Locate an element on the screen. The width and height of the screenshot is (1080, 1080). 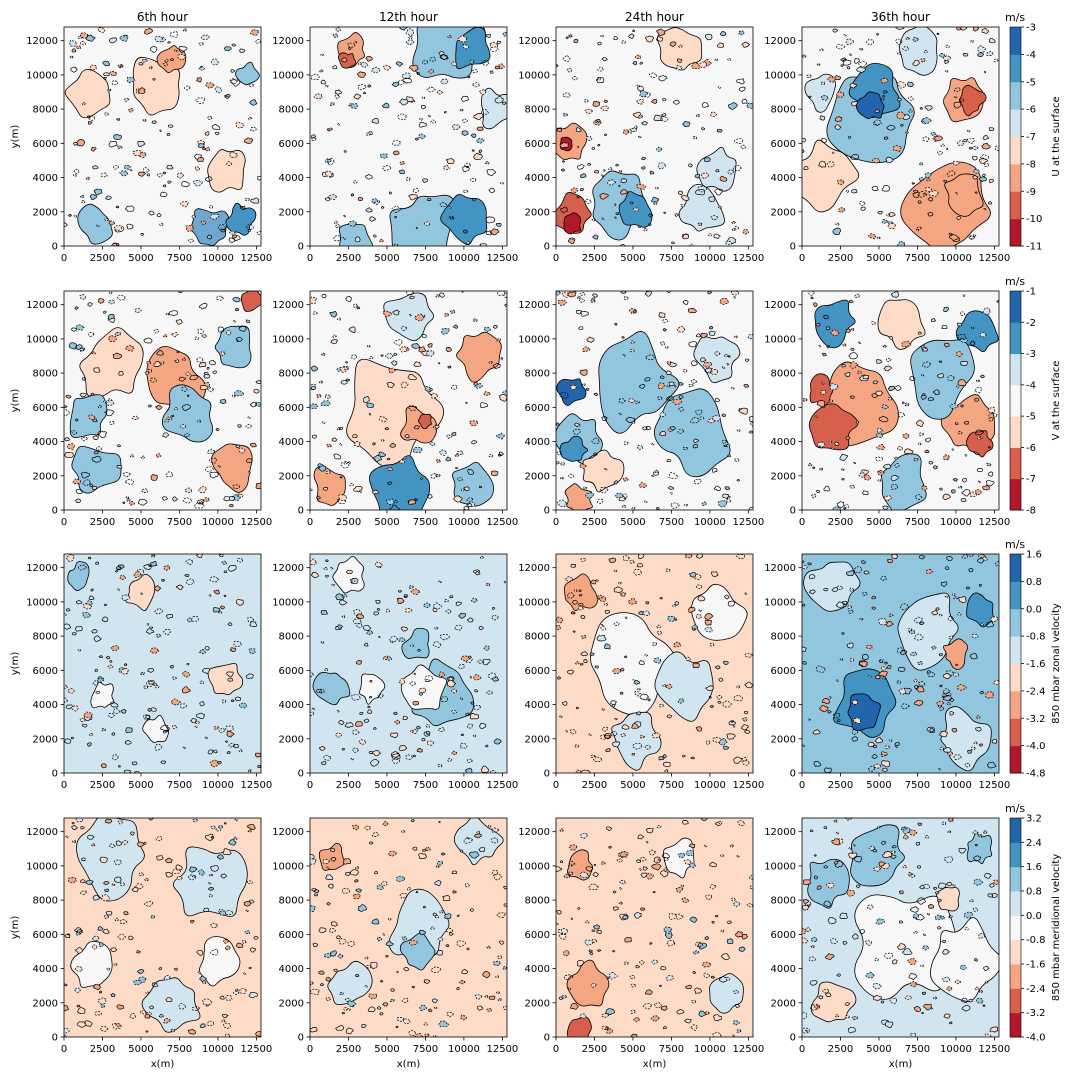
colorbar-tick-label: -1 is located at coordinates (1031, 292).